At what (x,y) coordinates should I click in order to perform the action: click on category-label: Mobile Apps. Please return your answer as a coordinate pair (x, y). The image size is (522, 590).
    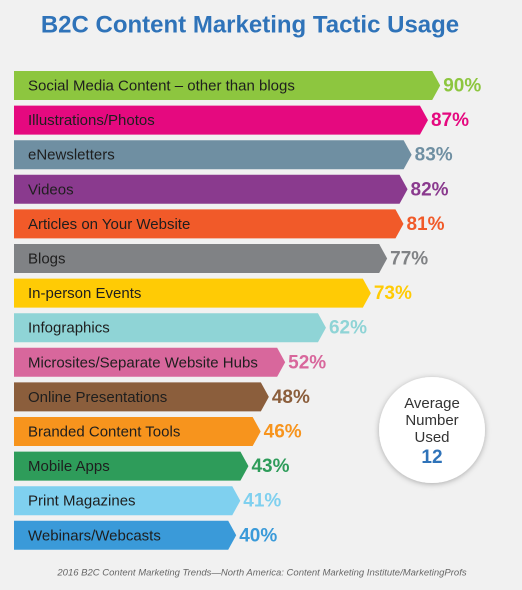
    Looking at the image, I should click on (69, 466).